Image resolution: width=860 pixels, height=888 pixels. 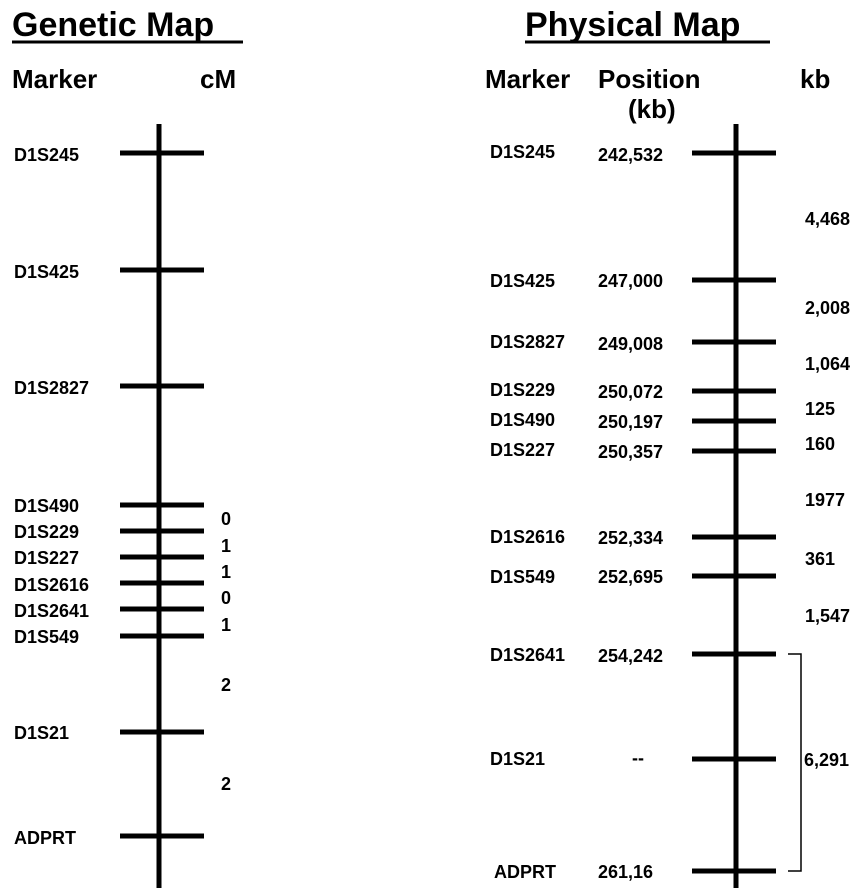 What do you see at coordinates (109, 155) in the screenshot?
I see `genetic-marker: D1S245` at bounding box center [109, 155].